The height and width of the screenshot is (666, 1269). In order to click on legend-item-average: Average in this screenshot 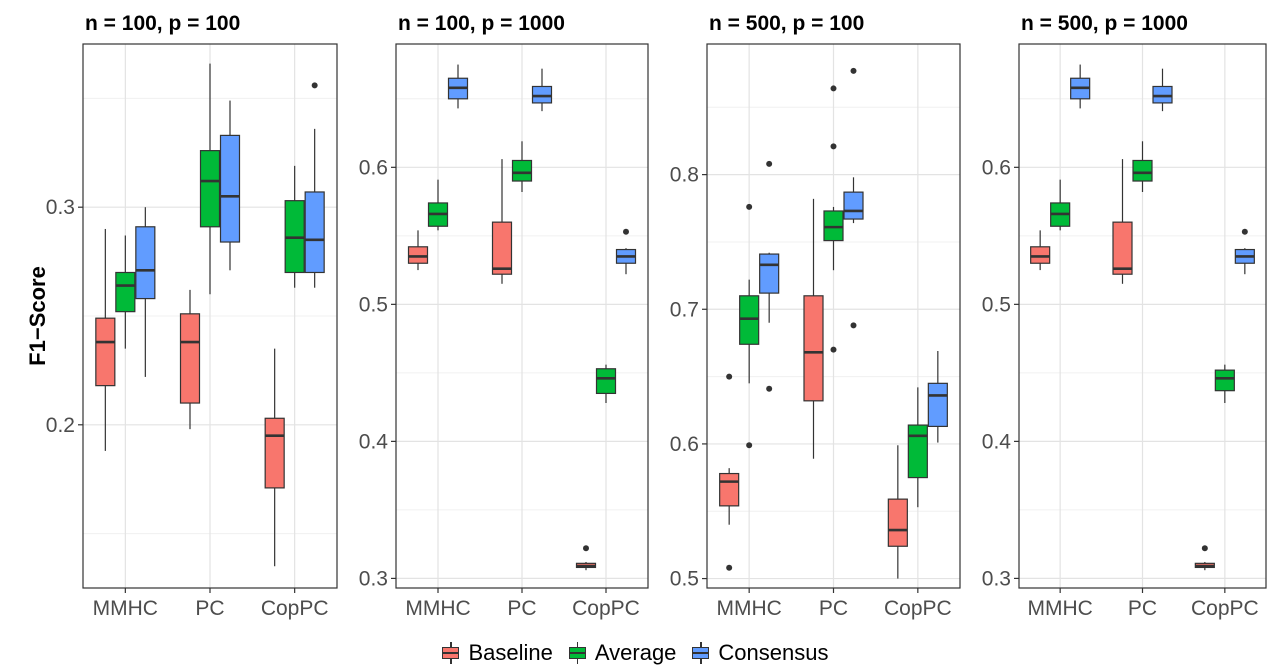, I will do `click(622, 653)`.